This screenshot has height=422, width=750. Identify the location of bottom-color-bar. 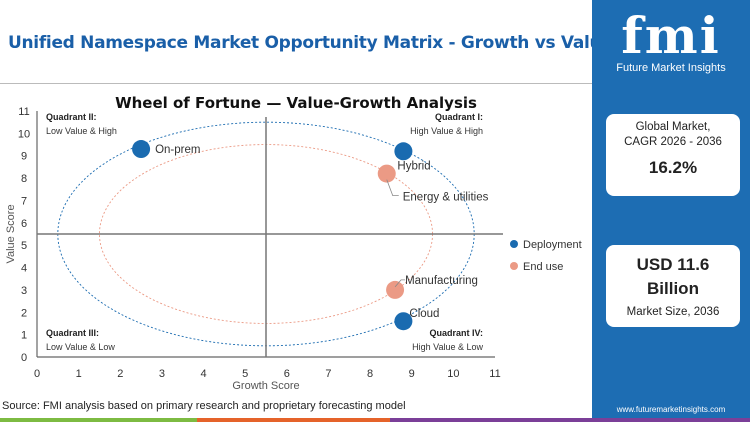
(375, 420).